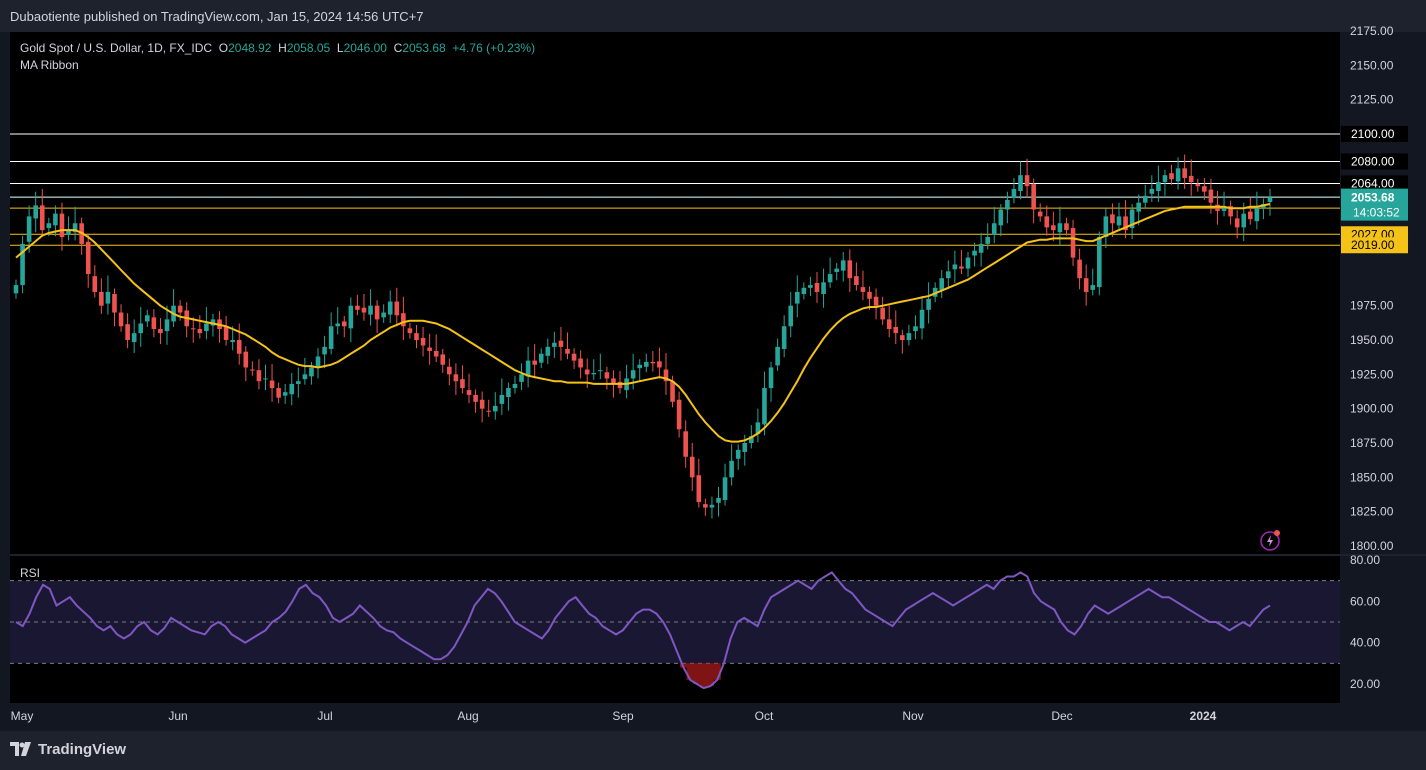 The image size is (1426, 770). What do you see at coordinates (1372, 477) in the screenshot?
I see `y-tick-label: 1850.00` at bounding box center [1372, 477].